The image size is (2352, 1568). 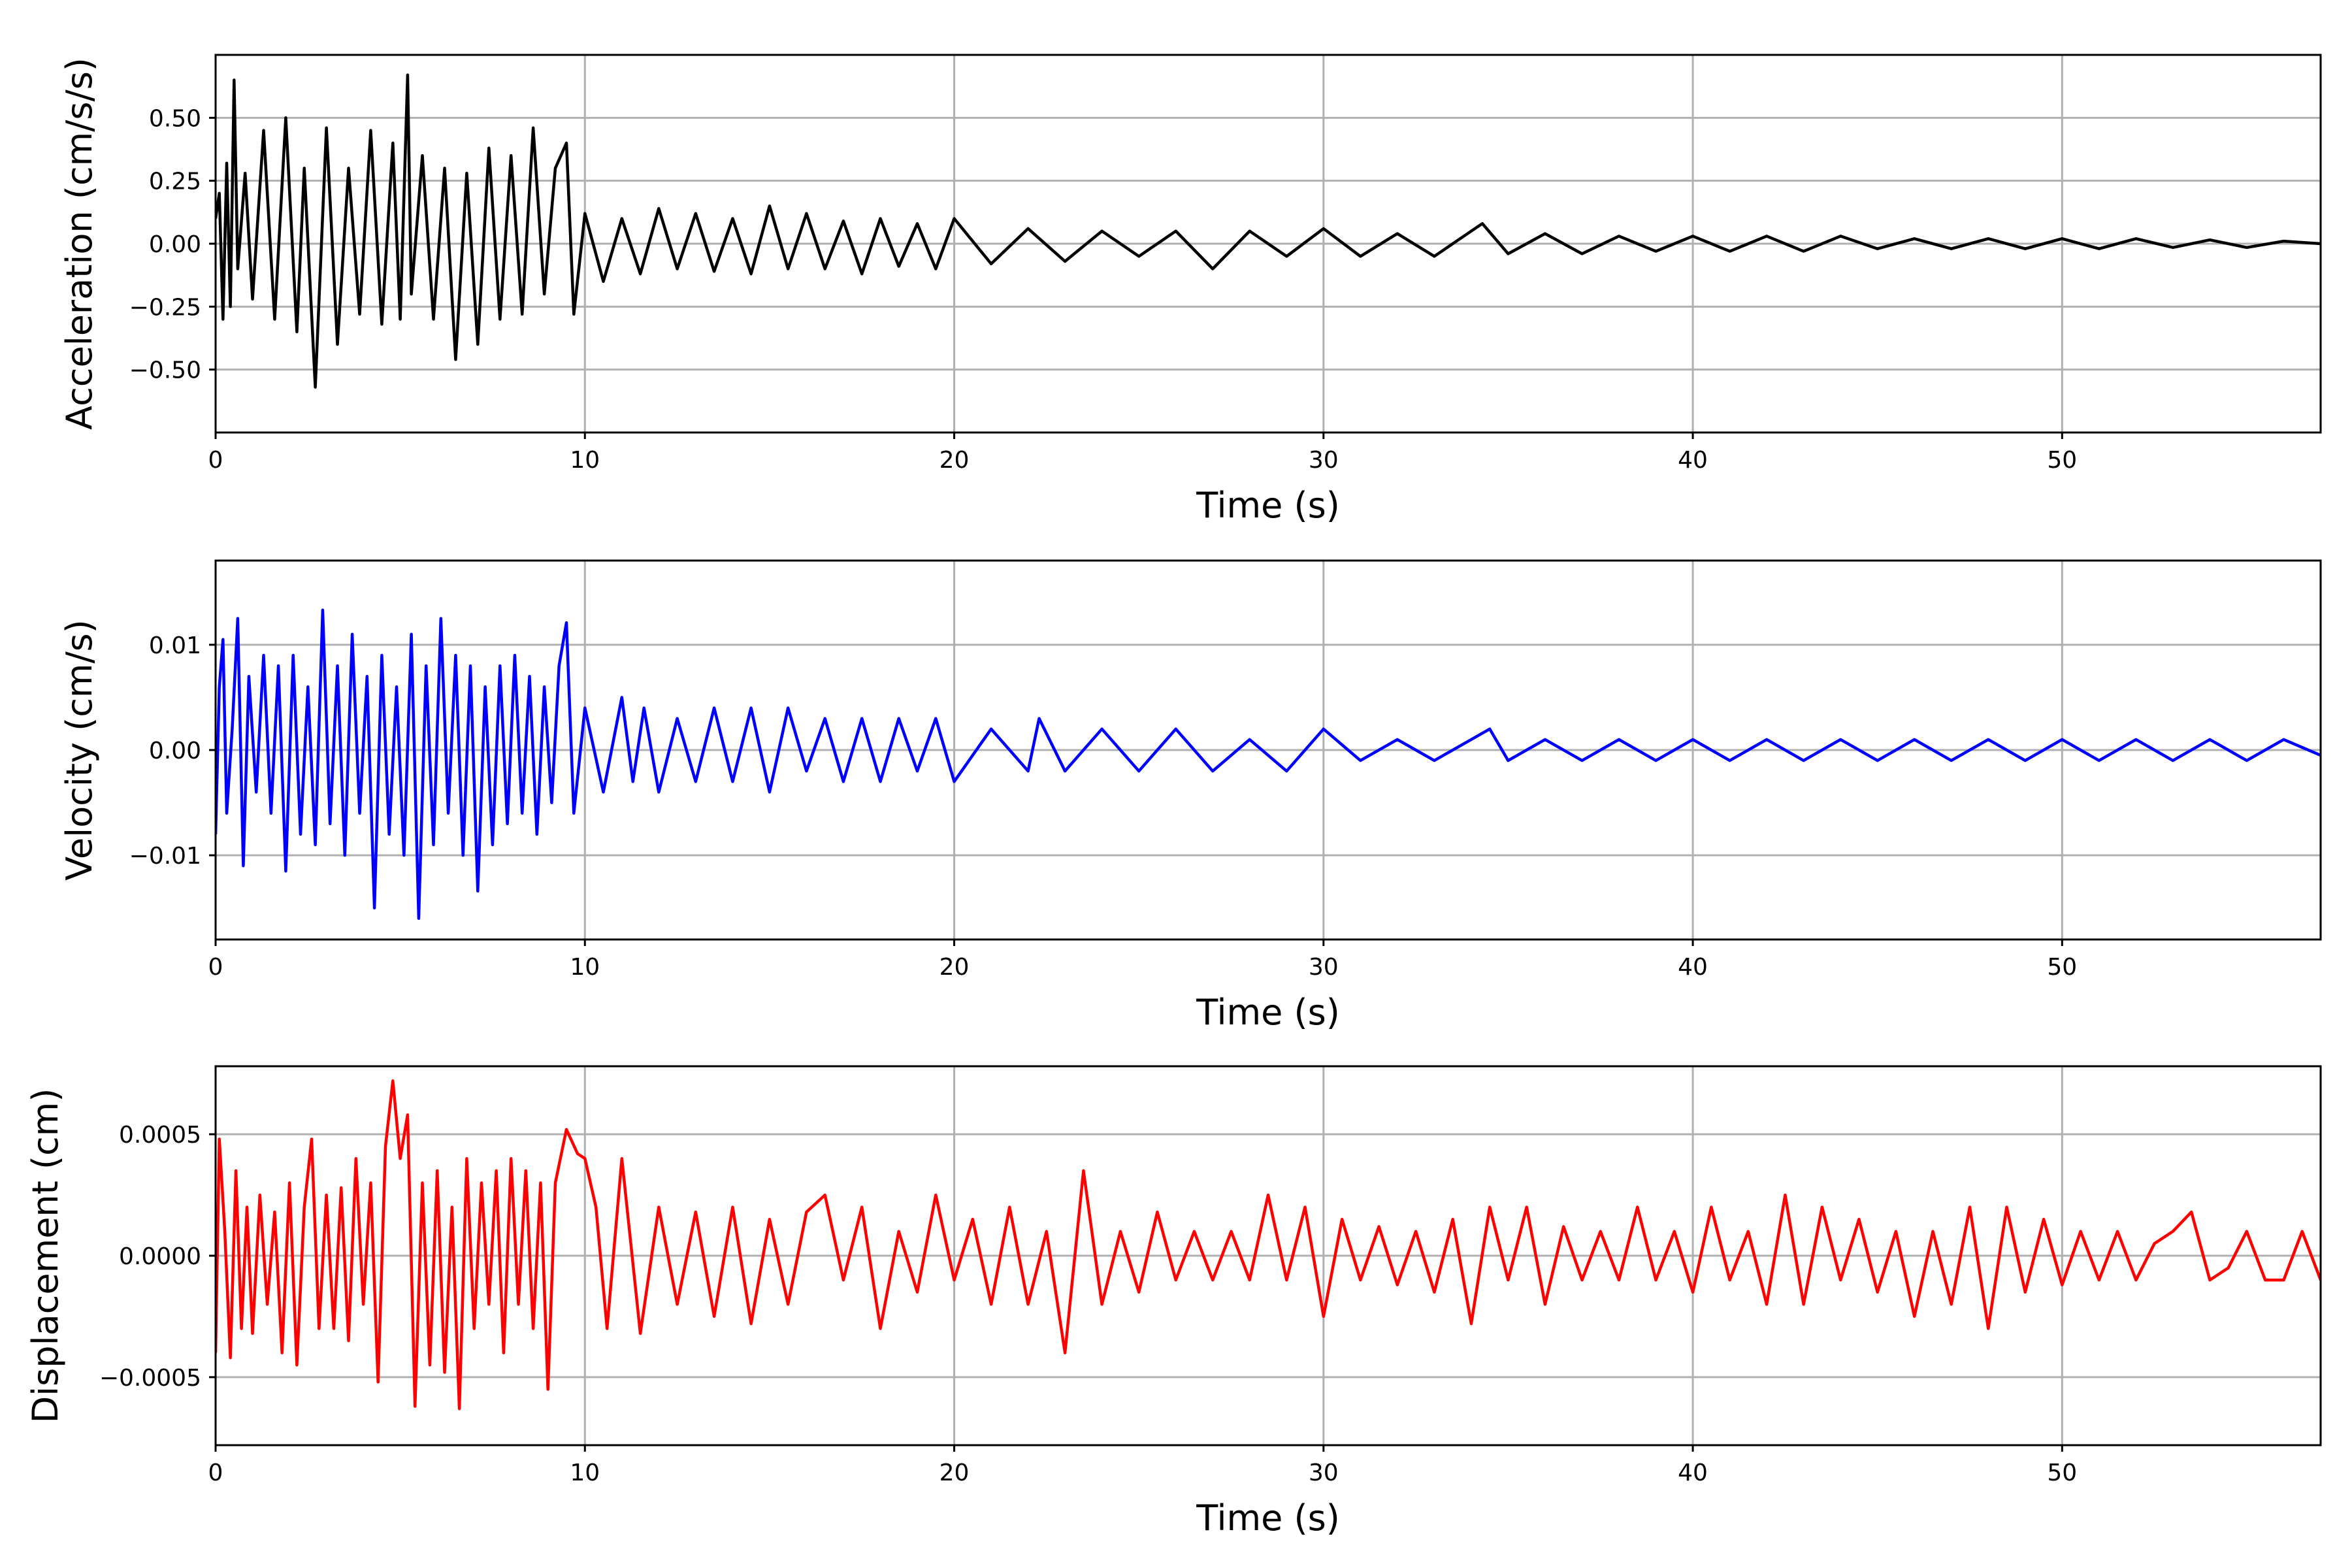 What do you see at coordinates (2062, 967) in the screenshot?
I see `velocity-x-tick-label: 50` at bounding box center [2062, 967].